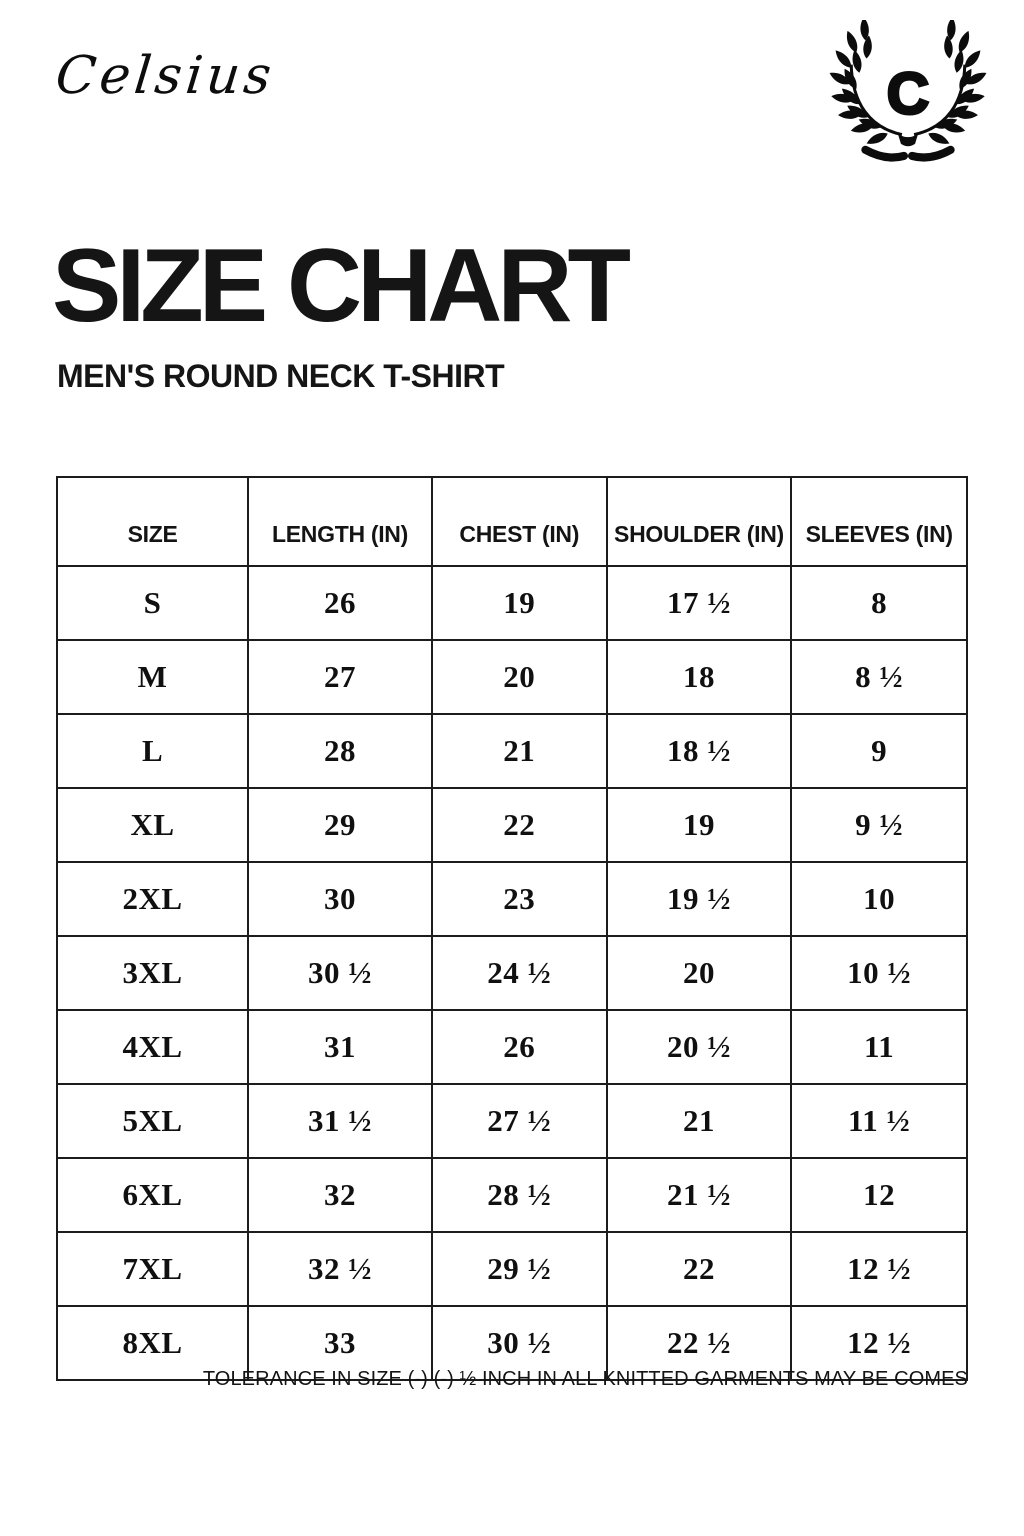 The image size is (1024, 1536). I want to click on measurement-cell: 19 ½, so click(699, 899).